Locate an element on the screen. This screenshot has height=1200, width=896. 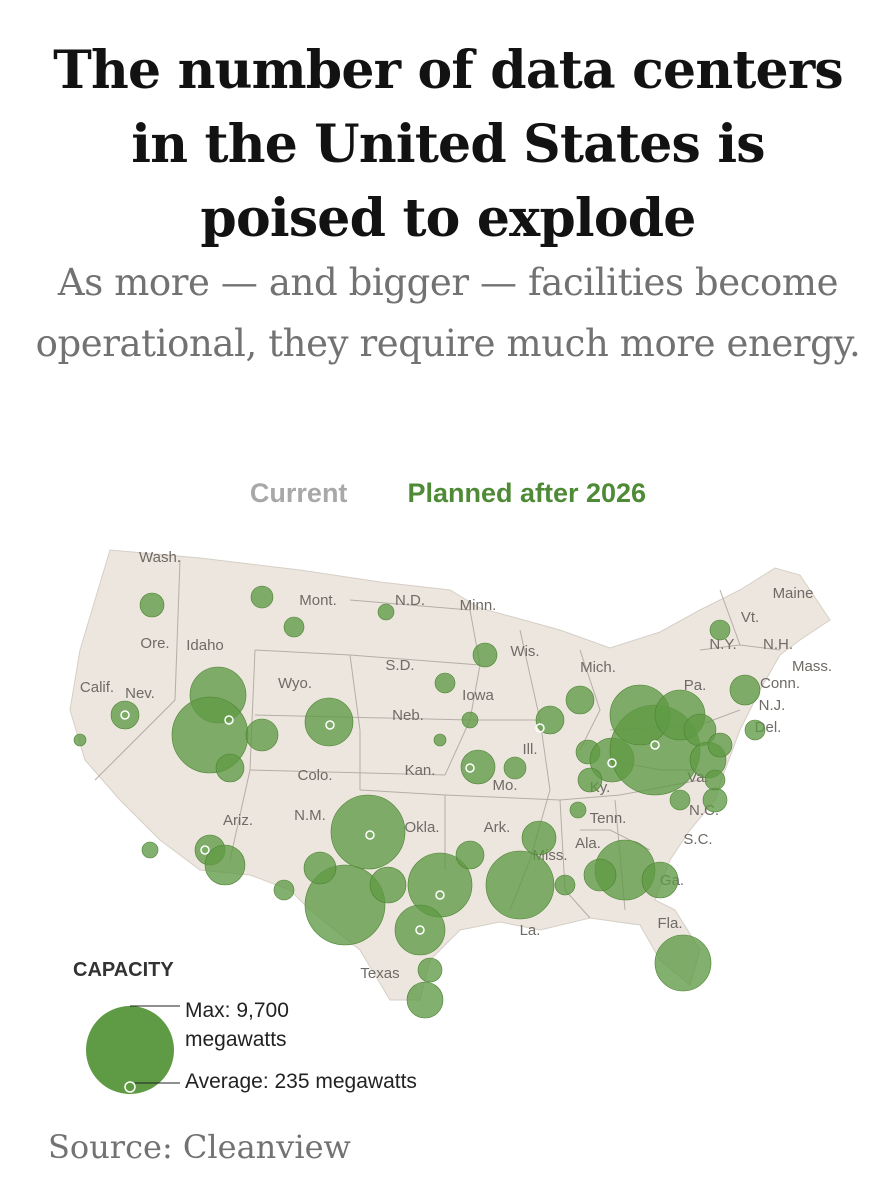
tab-current: Current is located at coordinates (298, 493).